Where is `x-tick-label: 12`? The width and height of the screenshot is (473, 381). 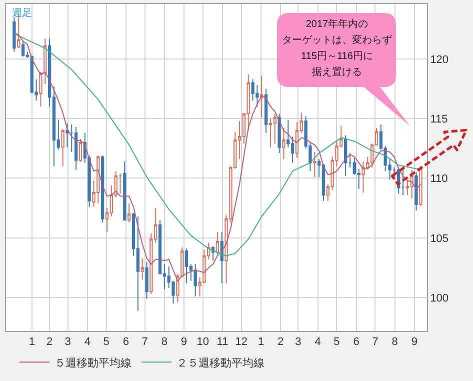
x-tick-label: 12 is located at coordinates (241, 342).